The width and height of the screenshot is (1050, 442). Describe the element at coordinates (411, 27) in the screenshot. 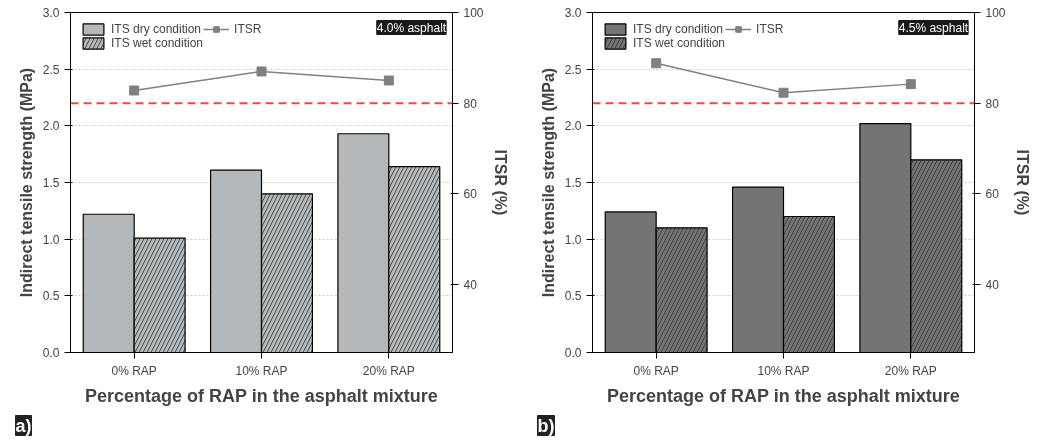

I see `annotation: 4.0% asphalt` at that location.